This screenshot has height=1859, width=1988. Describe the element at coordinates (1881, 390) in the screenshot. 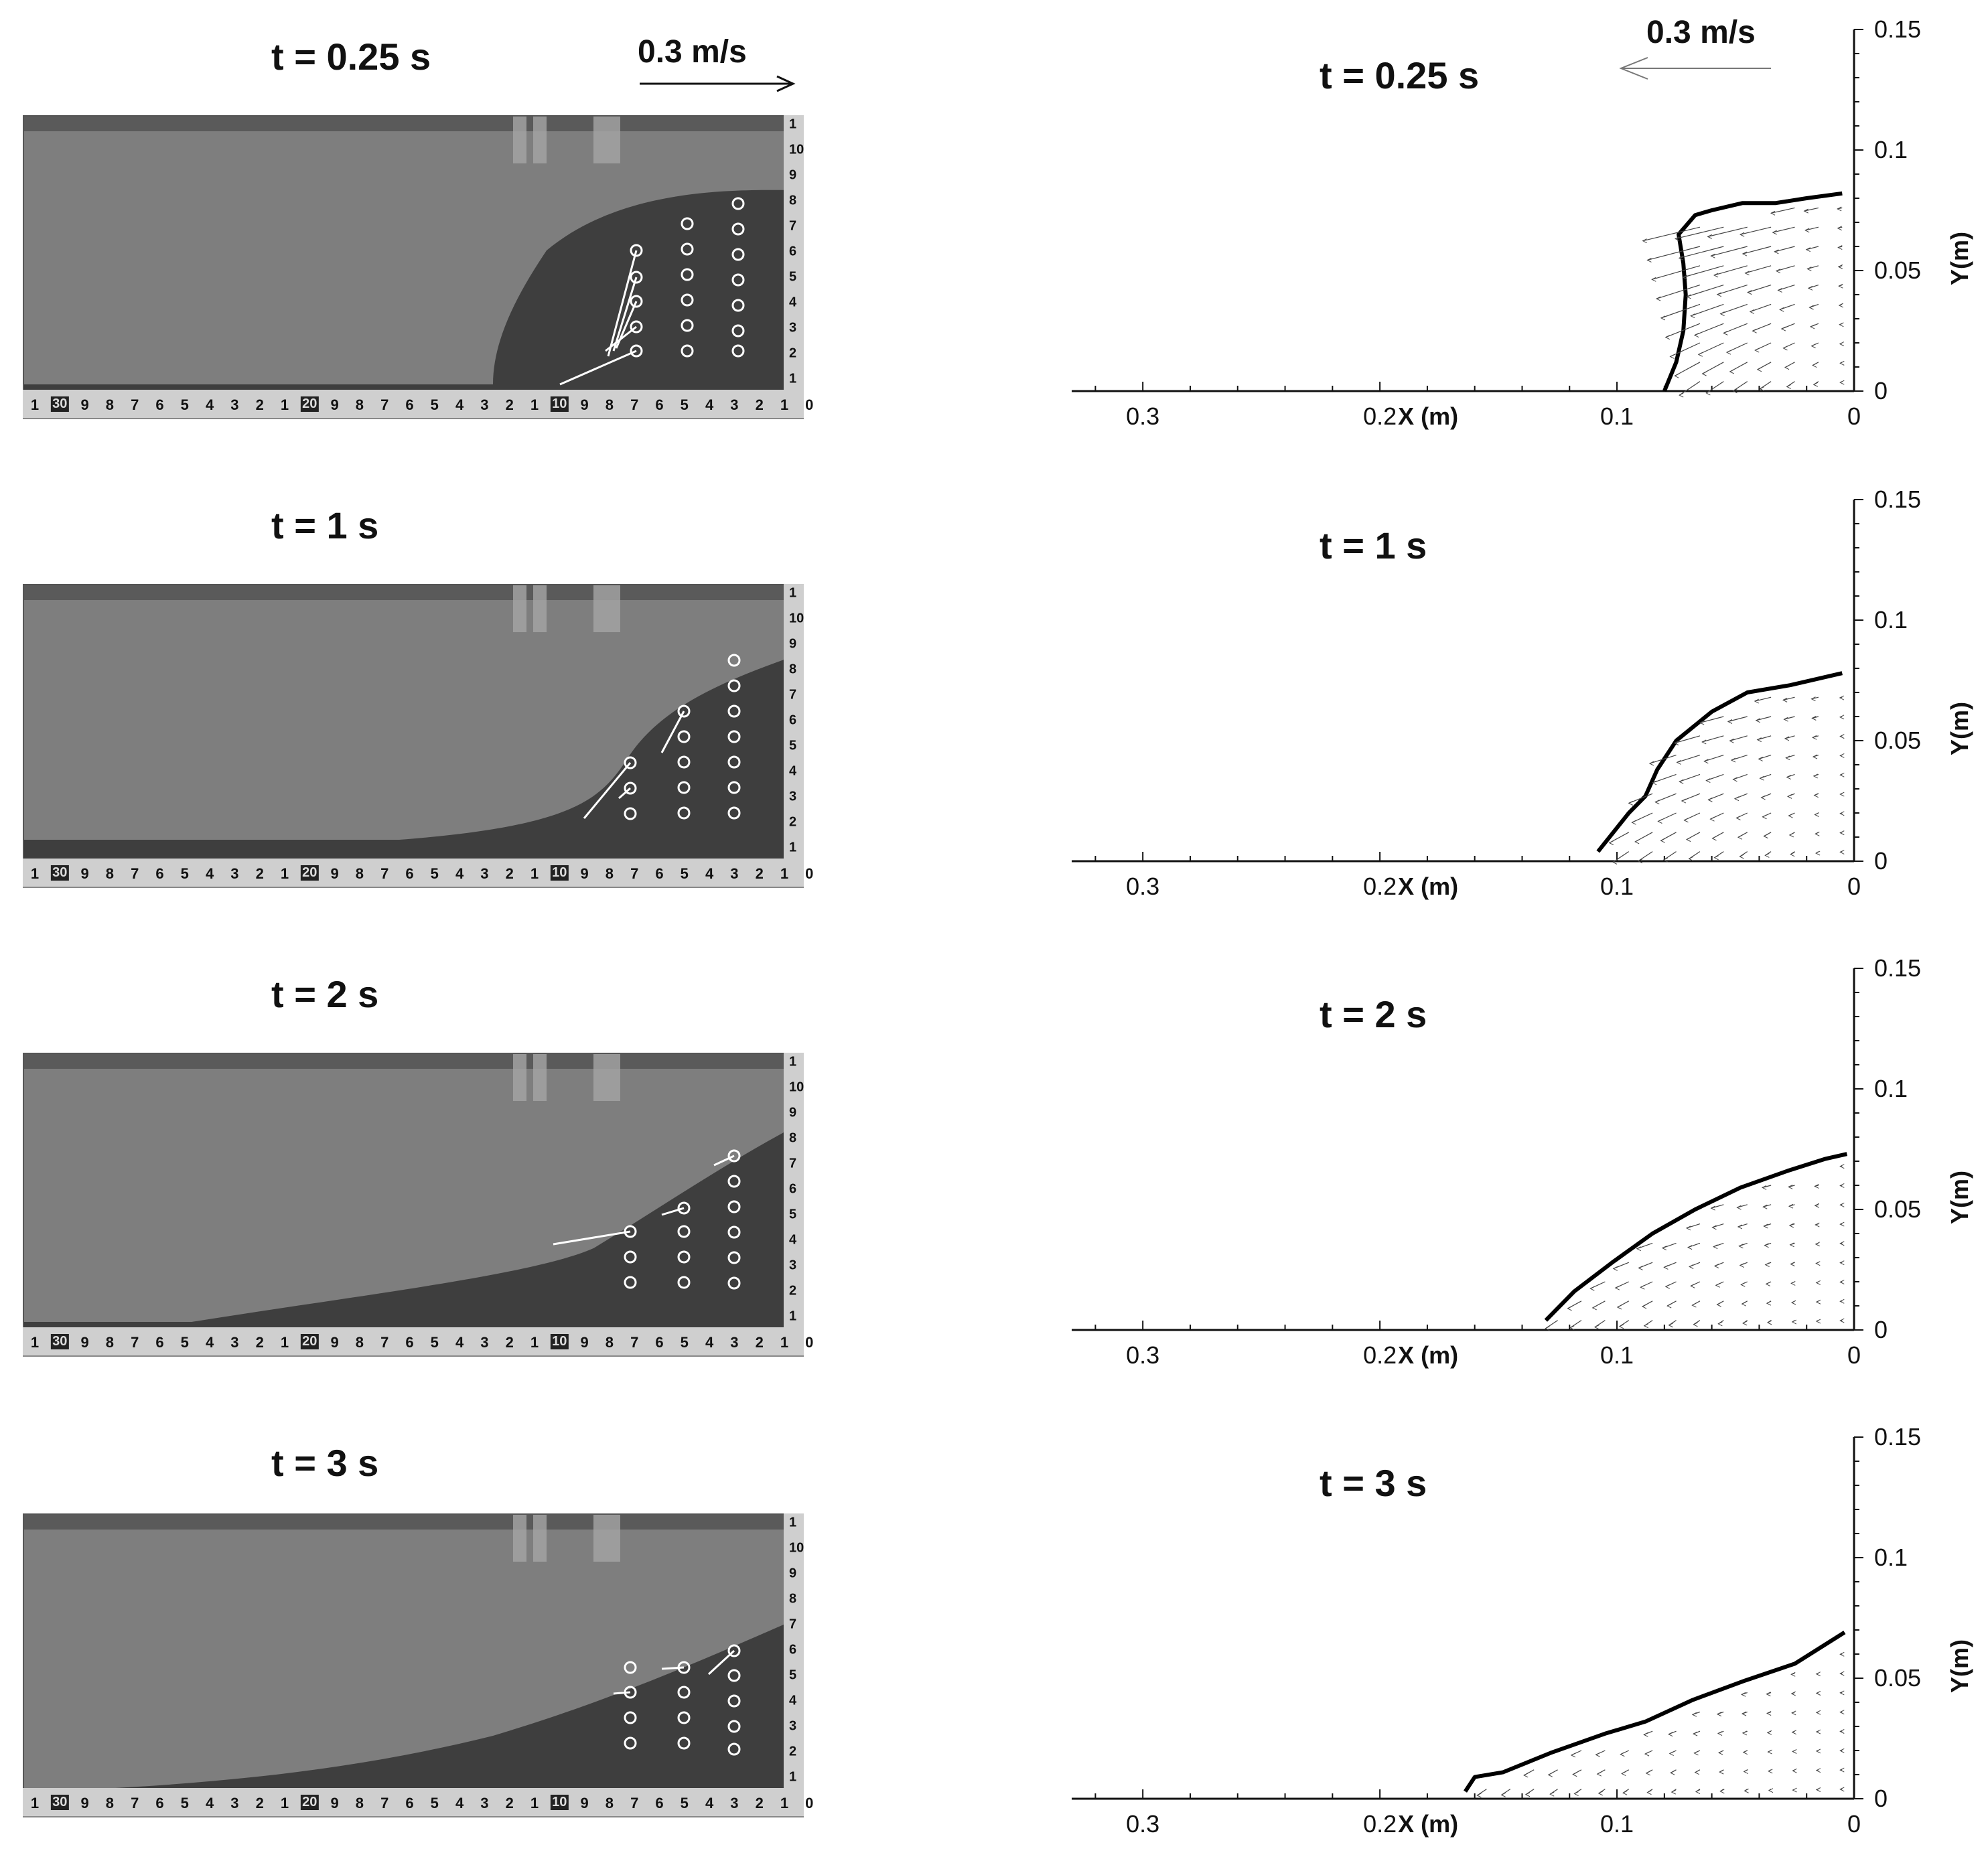

I see `y-tick-label: 0` at that location.